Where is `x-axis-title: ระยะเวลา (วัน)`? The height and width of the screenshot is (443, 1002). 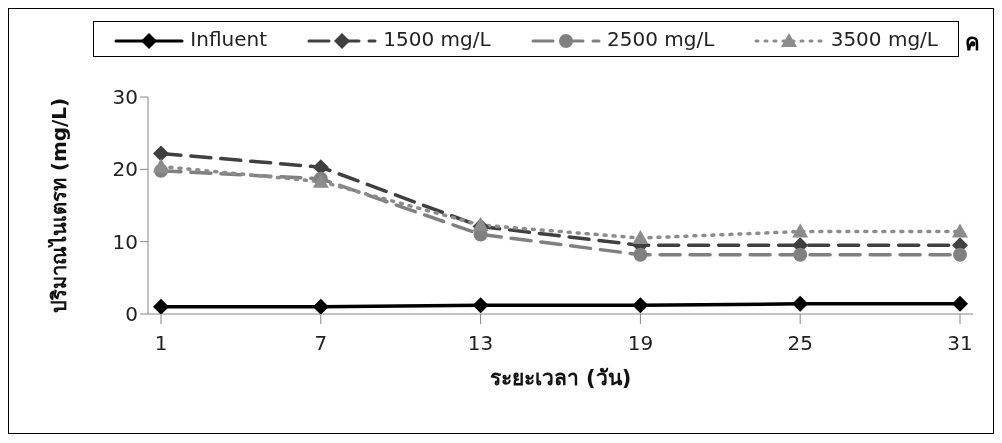 x-axis-title: ระยะเวลา (วัน) is located at coordinates (560, 378).